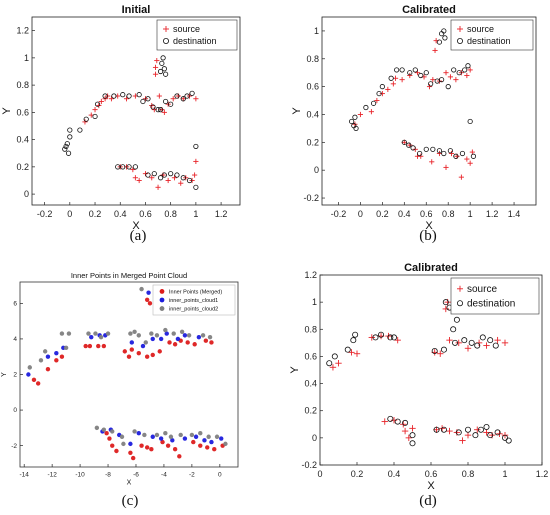  What do you see at coordinates (15, 375) in the screenshot?
I see `y-tick-label: 2` at bounding box center [15, 375].